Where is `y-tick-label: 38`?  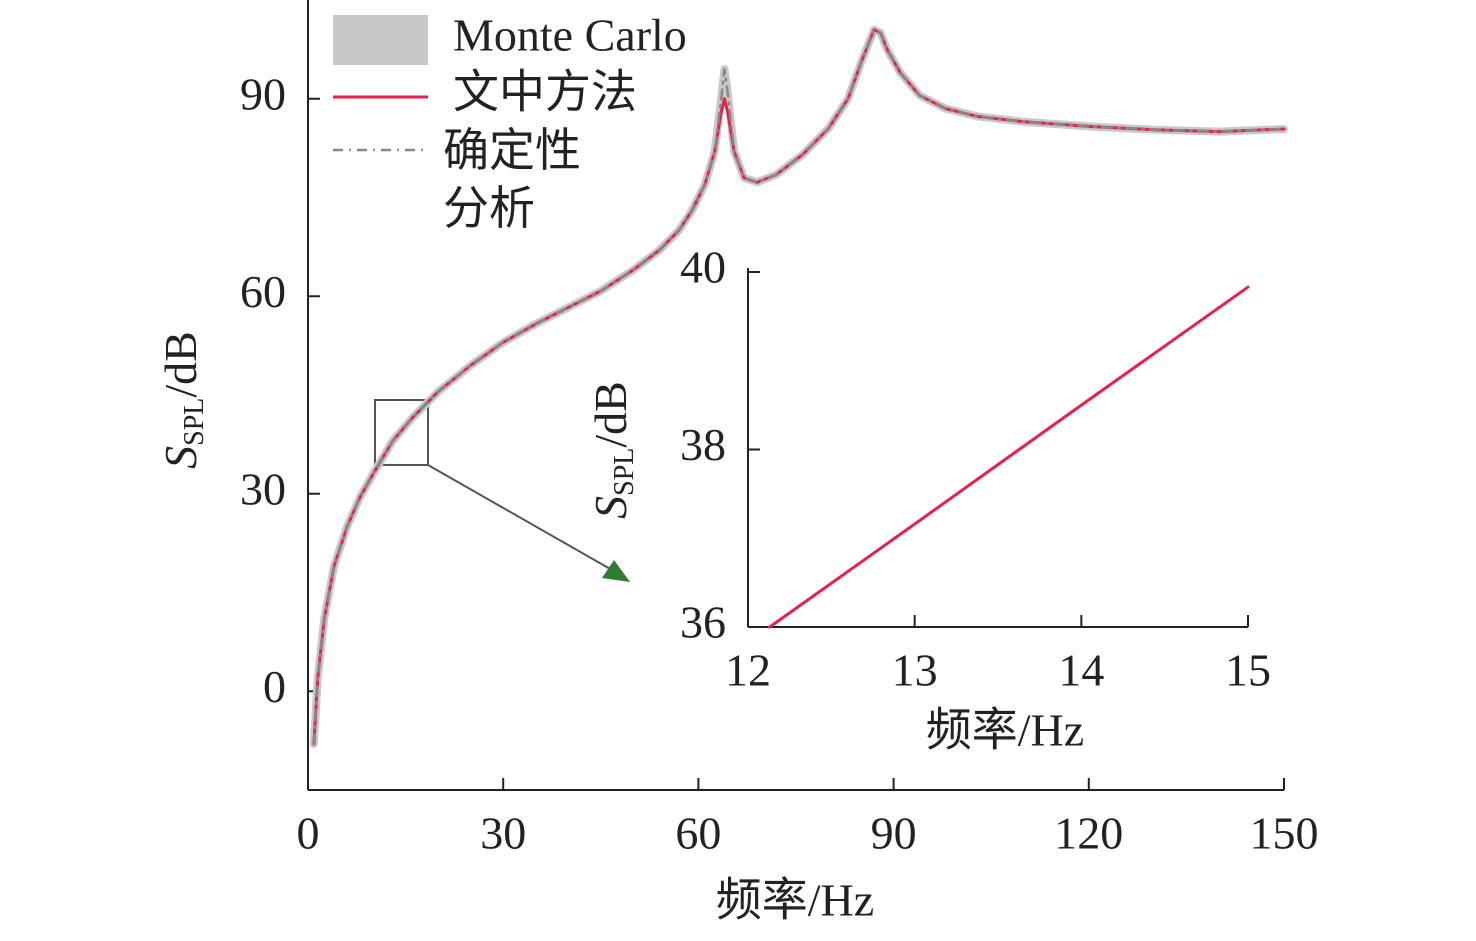
y-tick-label: 38 is located at coordinates (703, 444).